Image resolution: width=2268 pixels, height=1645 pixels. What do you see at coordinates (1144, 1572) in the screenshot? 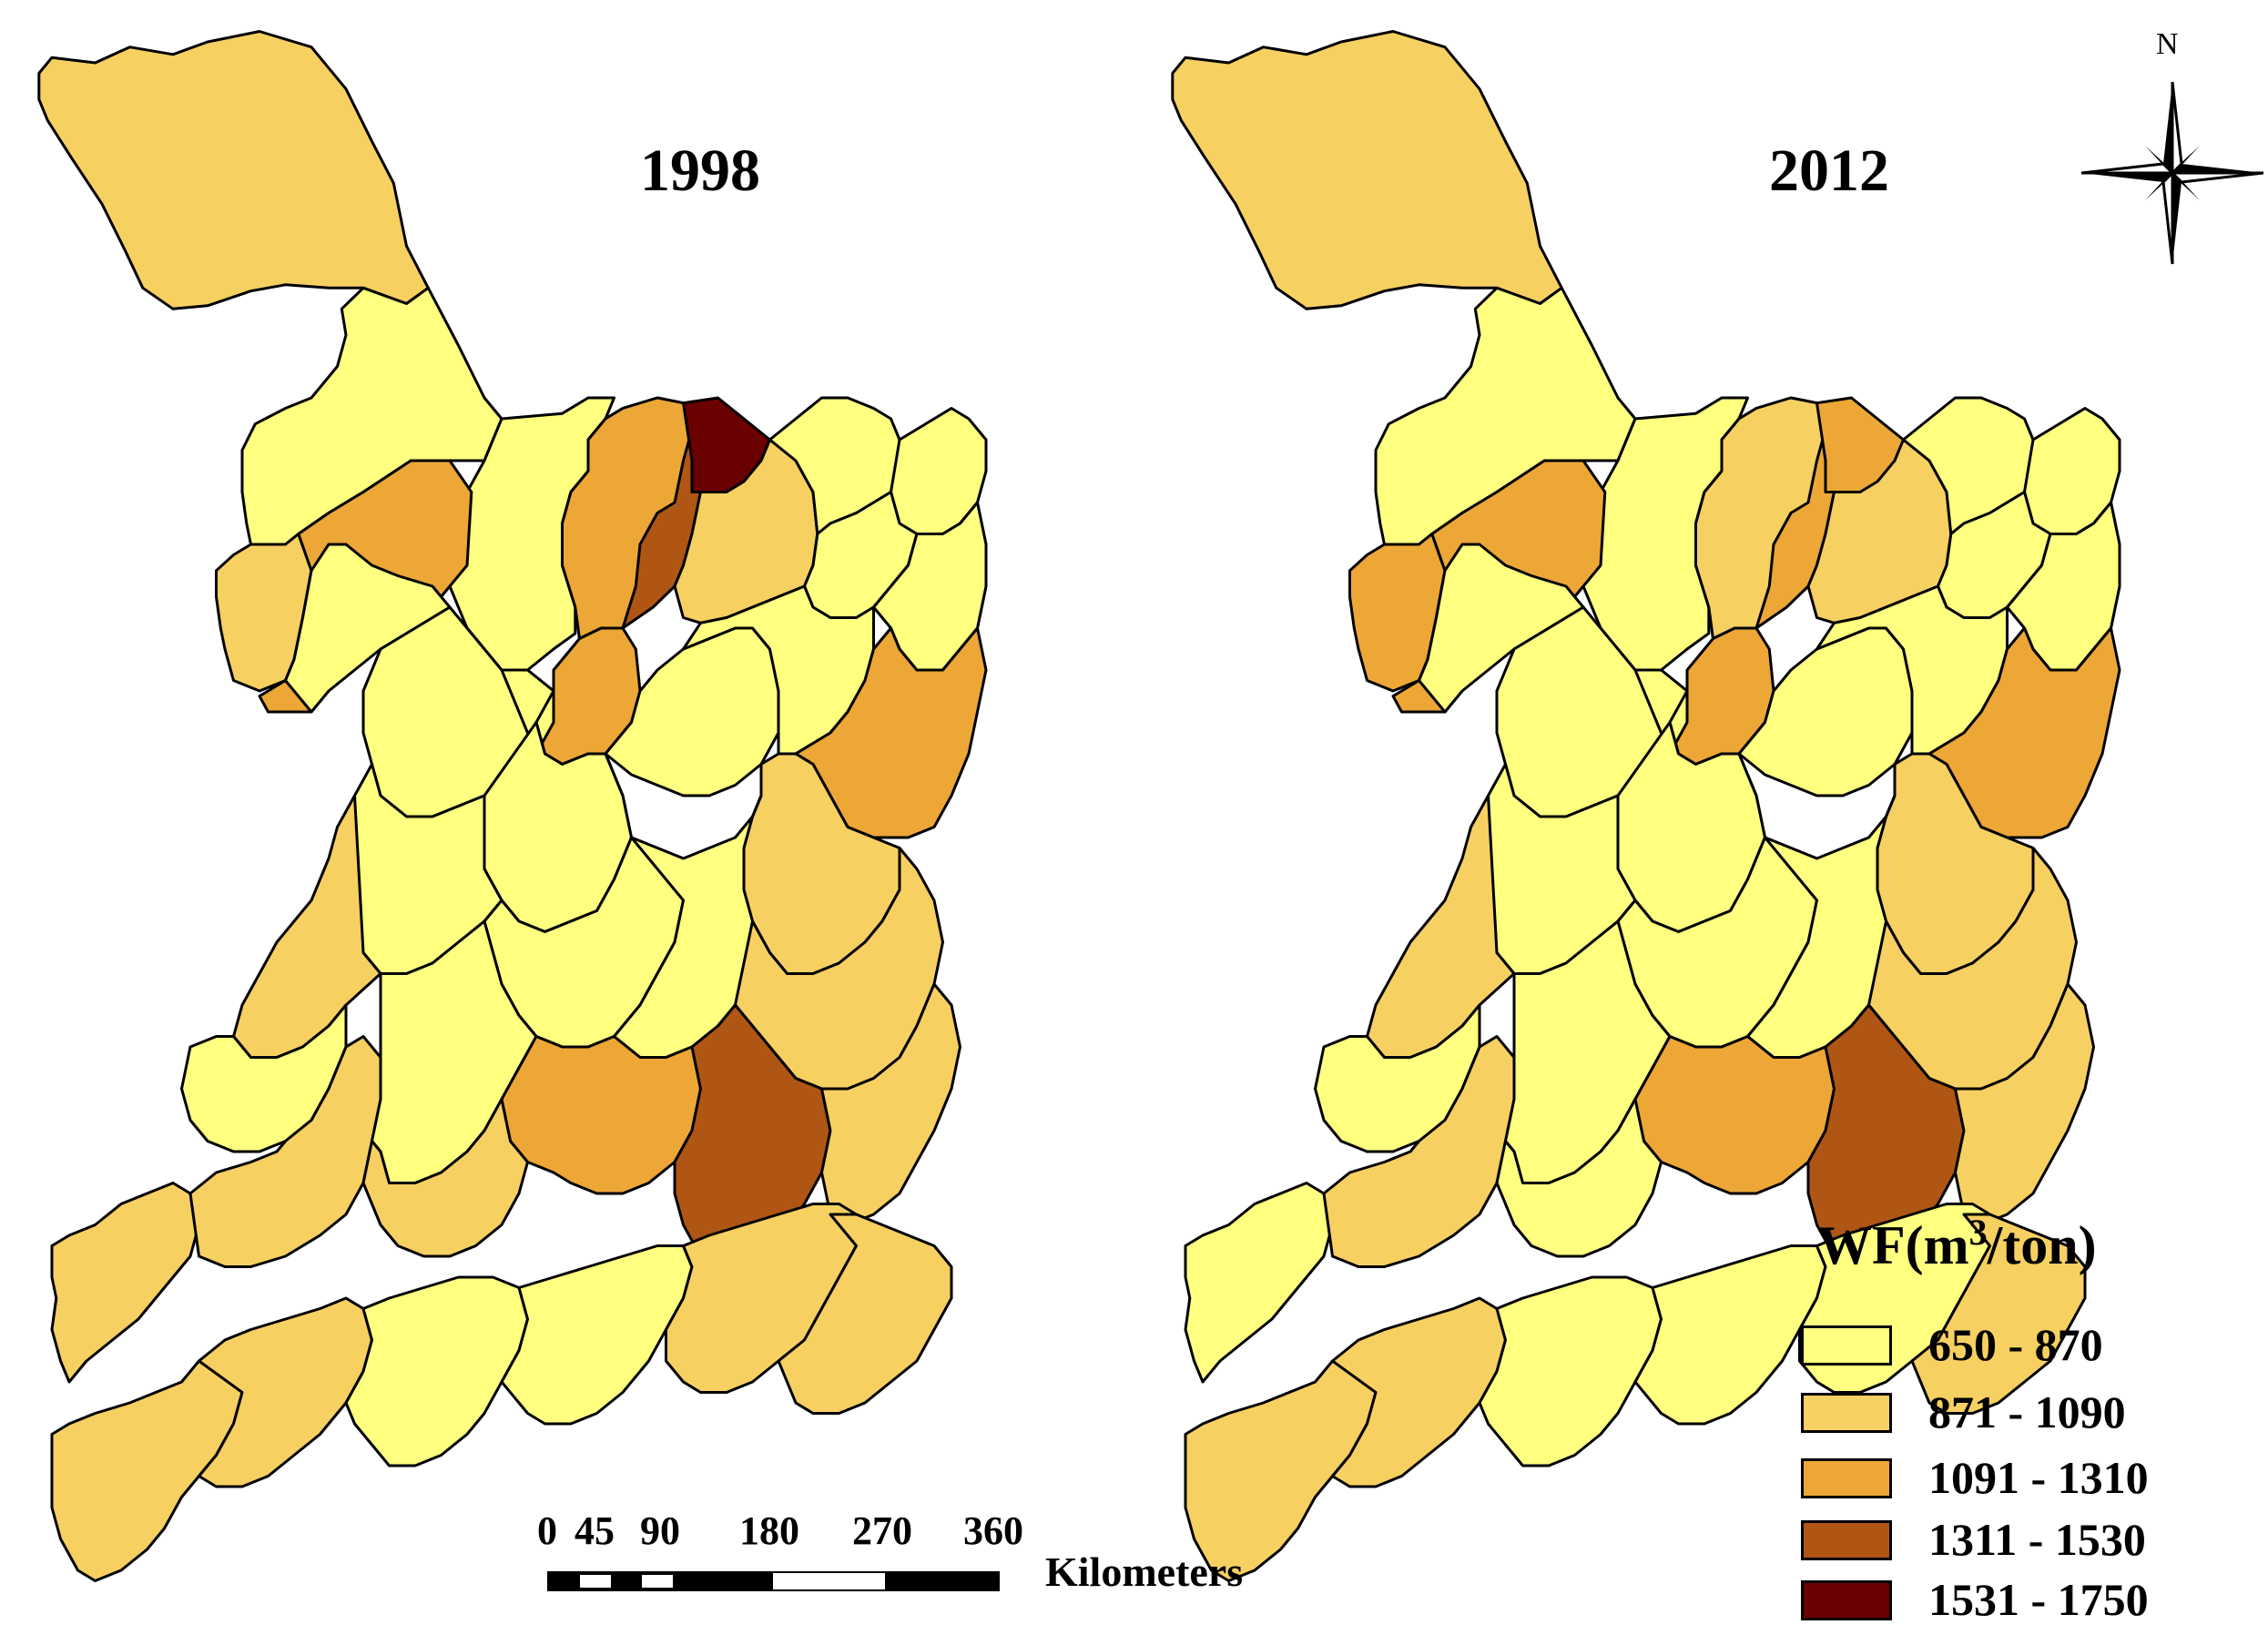
I see `scale-unit-label: Kilometers` at bounding box center [1144, 1572].